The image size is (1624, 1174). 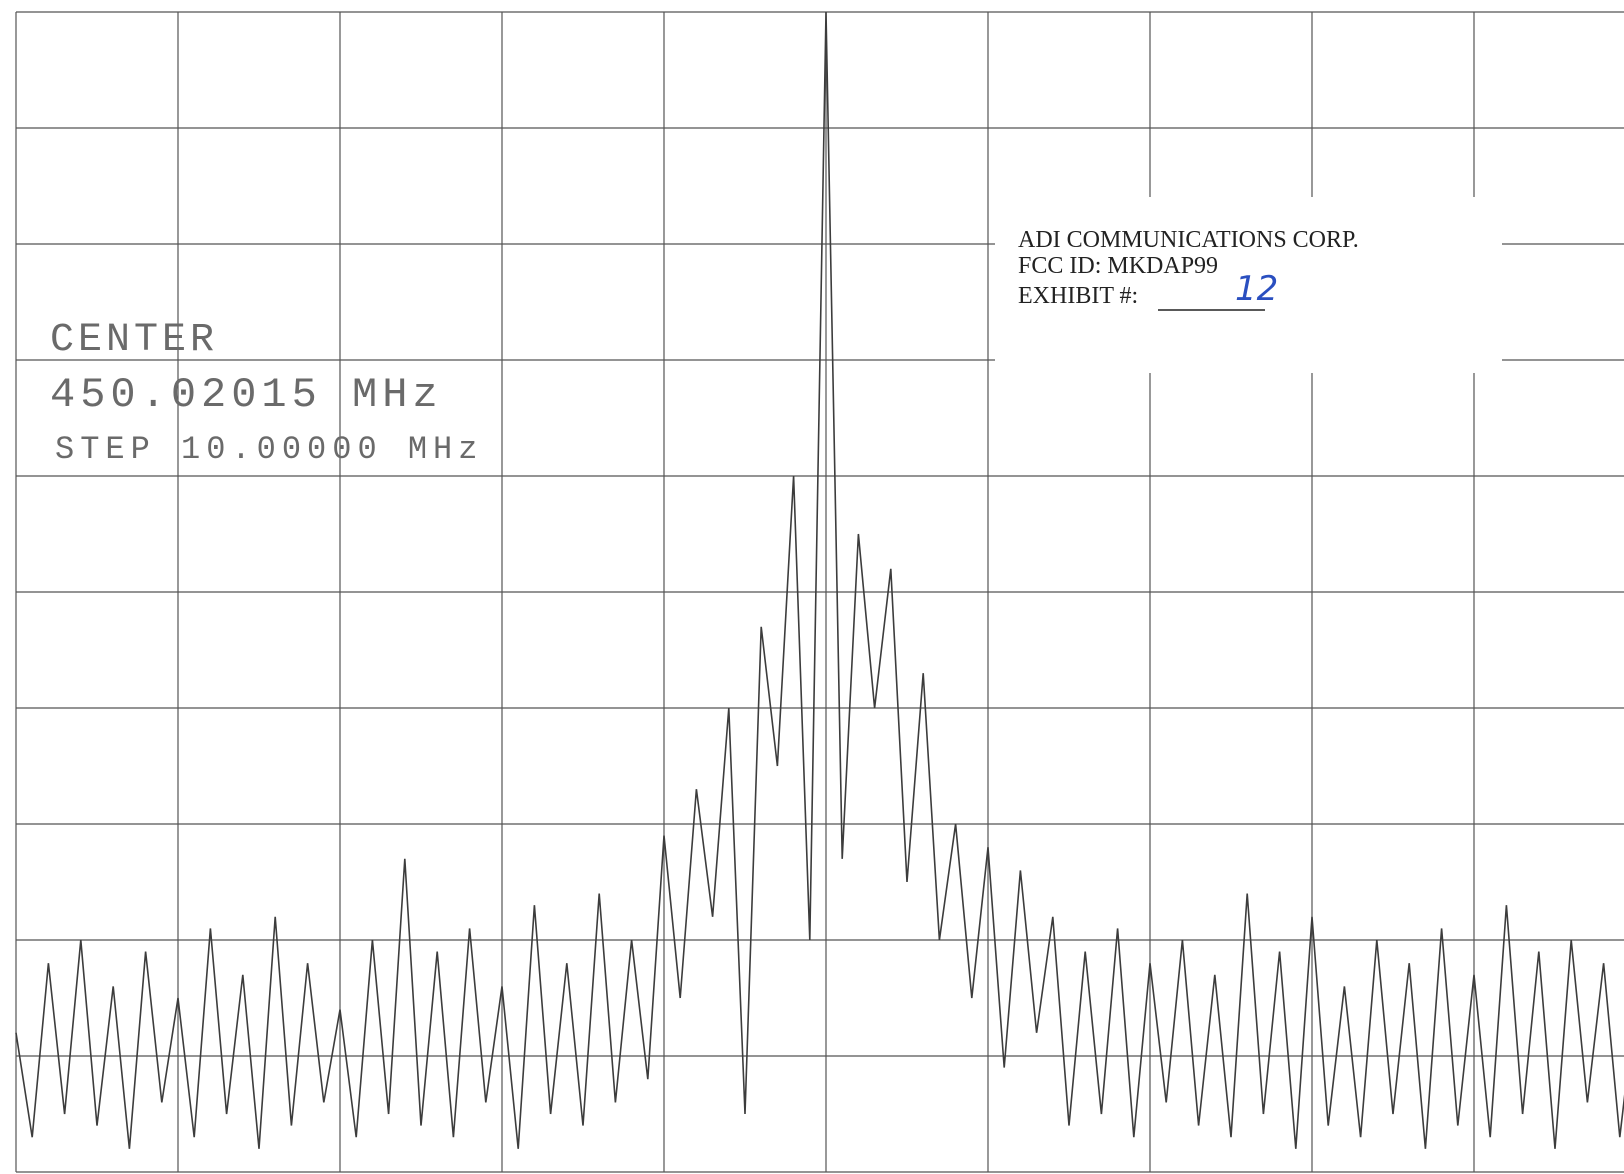 What do you see at coordinates (1118, 266) in the screenshot?
I see `stamp-fcc-id: FCC ID: MKDAP99` at bounding box center [1118, 266].